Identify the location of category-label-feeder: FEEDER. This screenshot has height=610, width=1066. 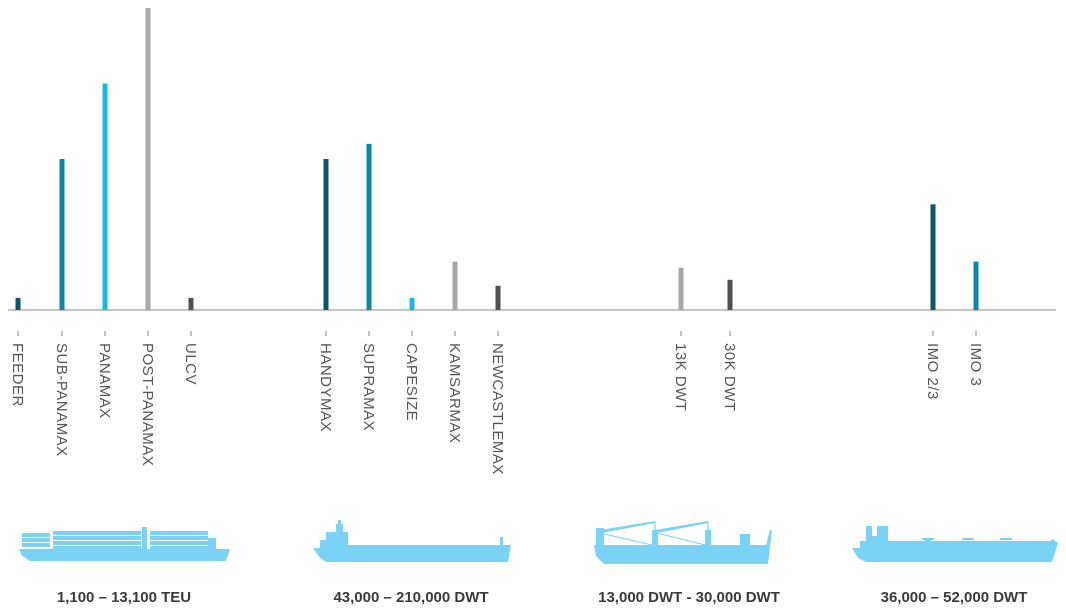
(17, 375).